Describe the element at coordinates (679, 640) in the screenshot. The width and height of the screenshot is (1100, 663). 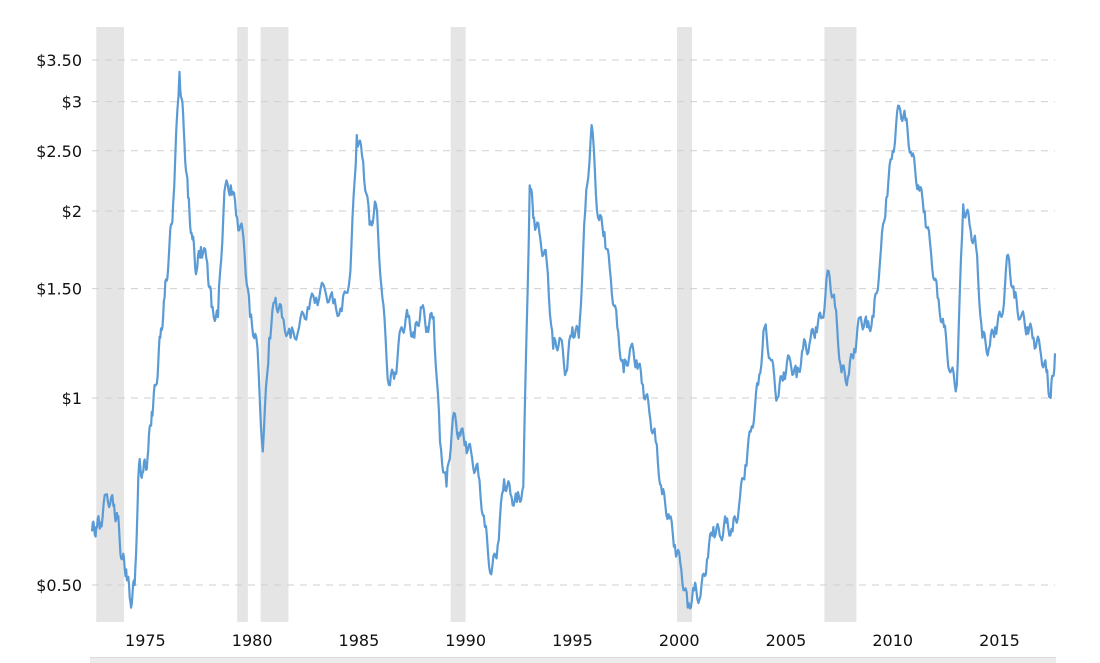
I see `x-tick-label: 2000` at that location.